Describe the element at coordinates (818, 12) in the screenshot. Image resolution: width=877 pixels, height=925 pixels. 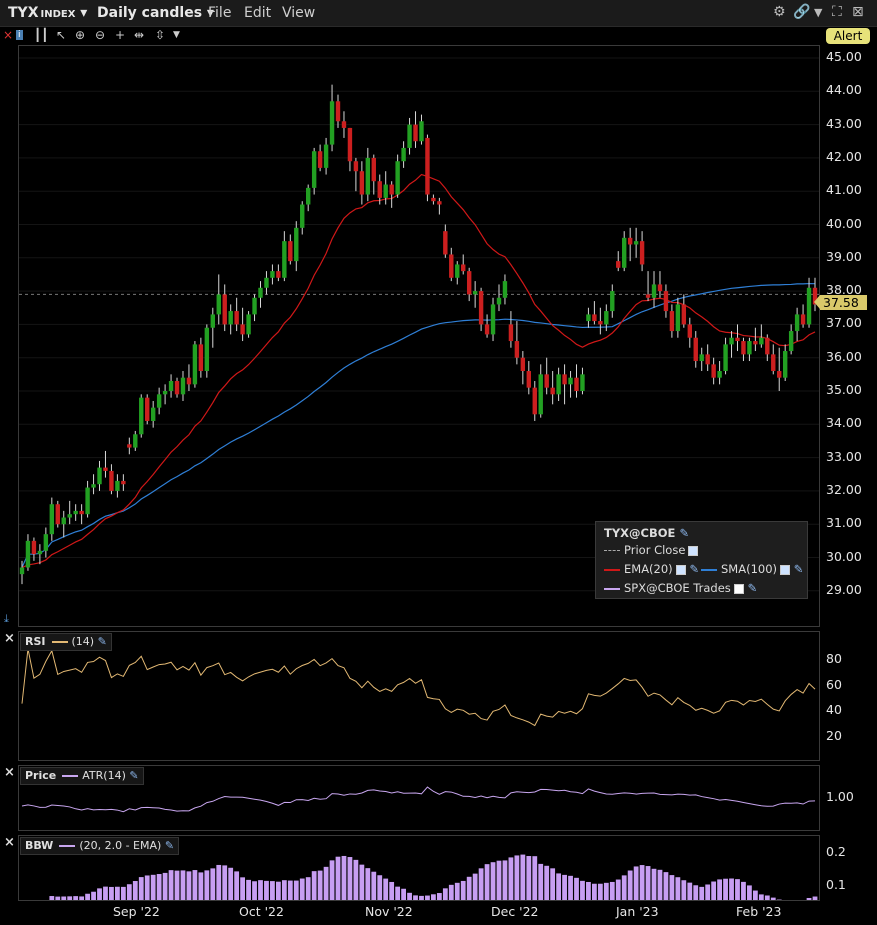
I see `chevron-down-icon: ▼` at that location.